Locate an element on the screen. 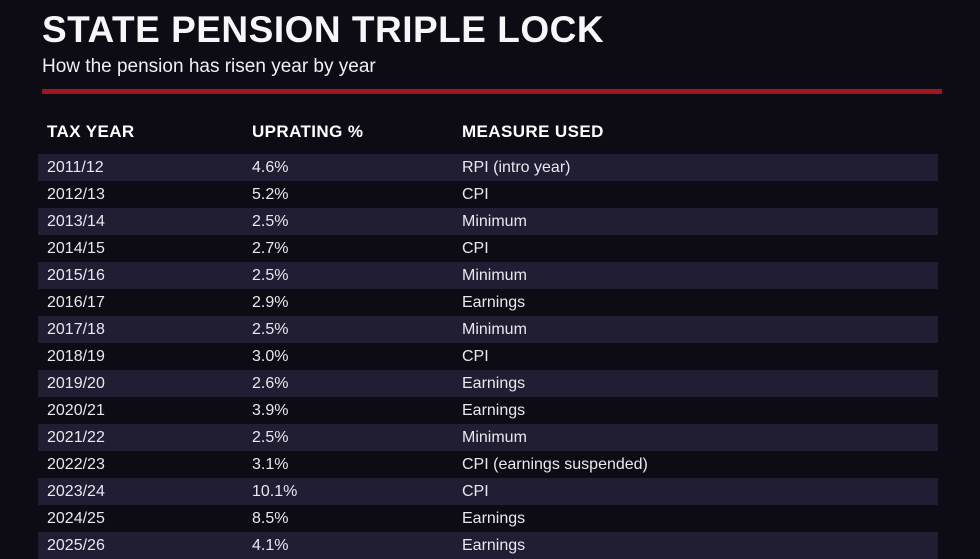 The width and height of the screenshot is (980, 559). table-row: 2016/17 2.9% Earnings is located at coordinates (488, 302).